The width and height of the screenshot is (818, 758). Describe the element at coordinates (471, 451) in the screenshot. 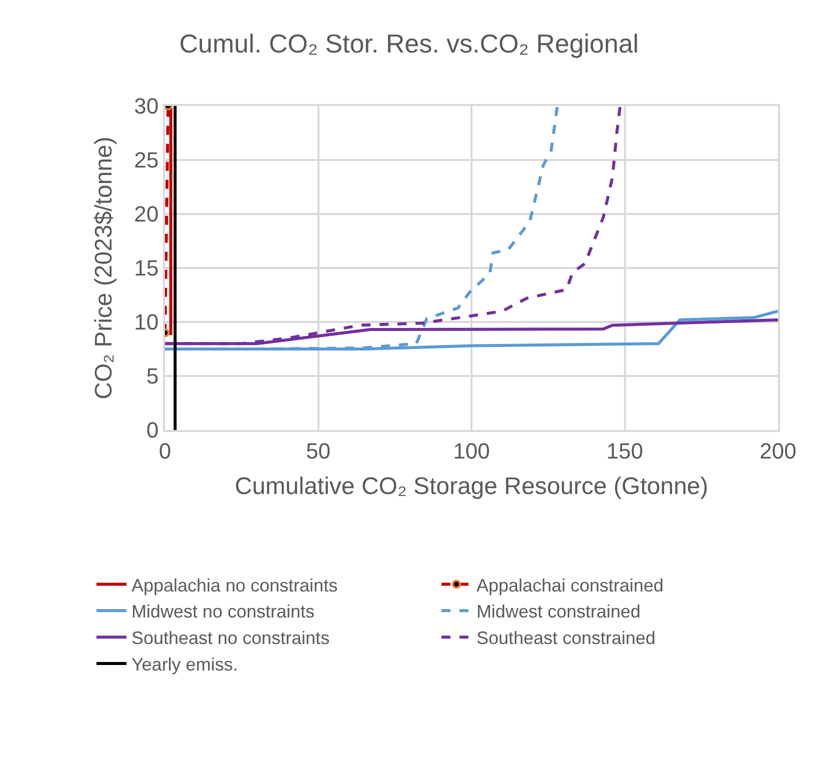

I see `x-tick-label: 100` at that location.